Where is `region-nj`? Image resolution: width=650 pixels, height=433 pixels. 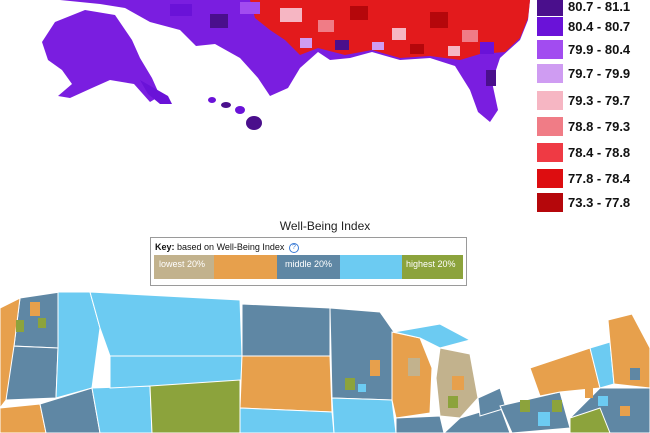
region-nj is located at coordinates (590, 420).